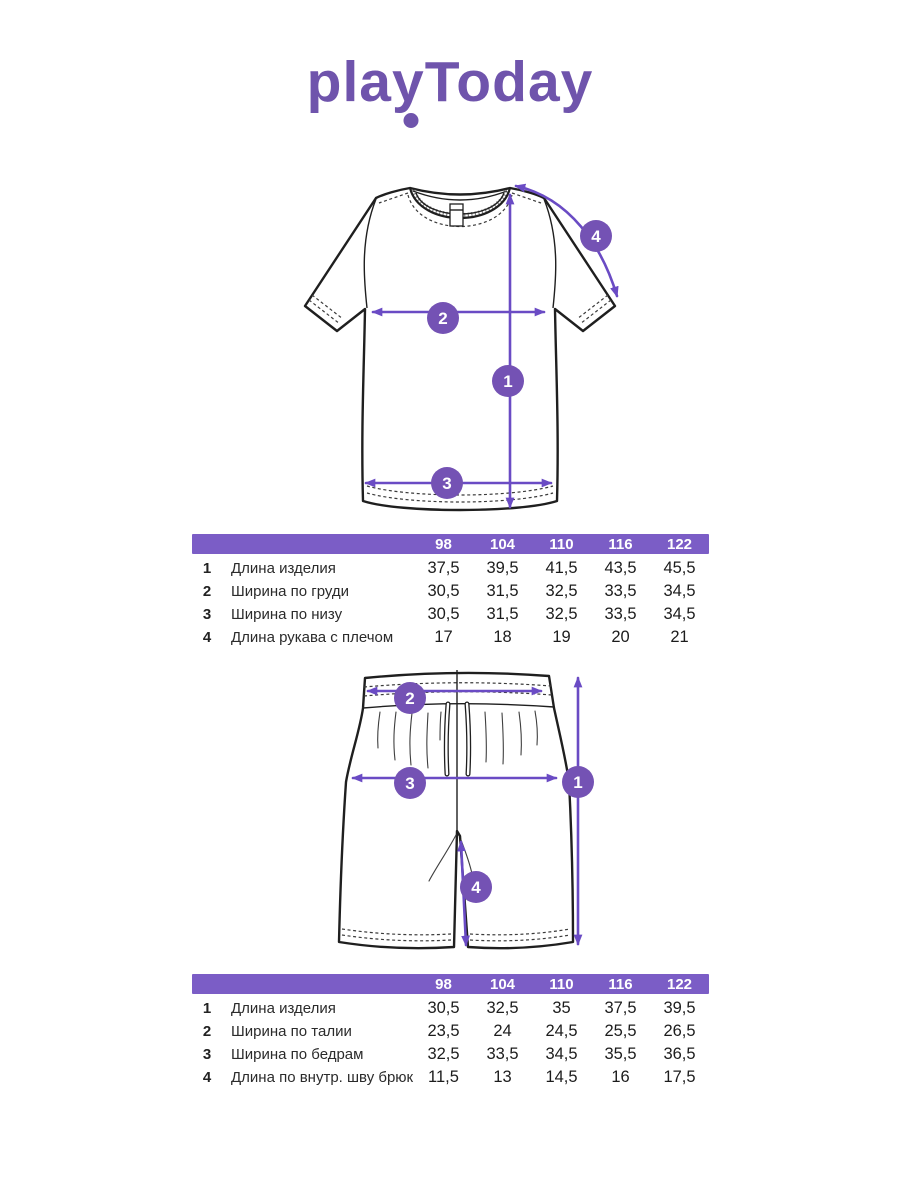 This screenshot has width=900, height=1200. I want to click on measure-row: 3 Ширина по бедрам 32,5 33,5 34,5 35,5 36,5, so click(450, 1054).